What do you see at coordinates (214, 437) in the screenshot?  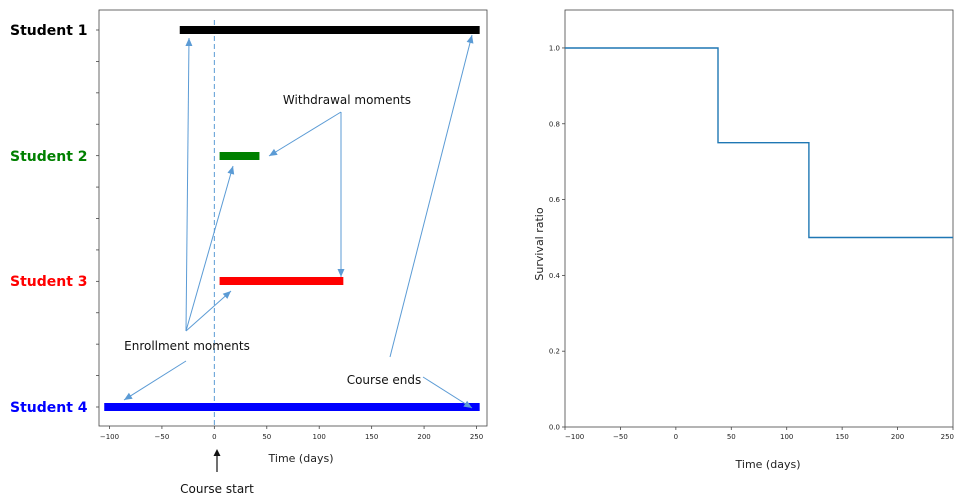 I see `left-x-tick-label: 0` at bounding box center [214, 437].